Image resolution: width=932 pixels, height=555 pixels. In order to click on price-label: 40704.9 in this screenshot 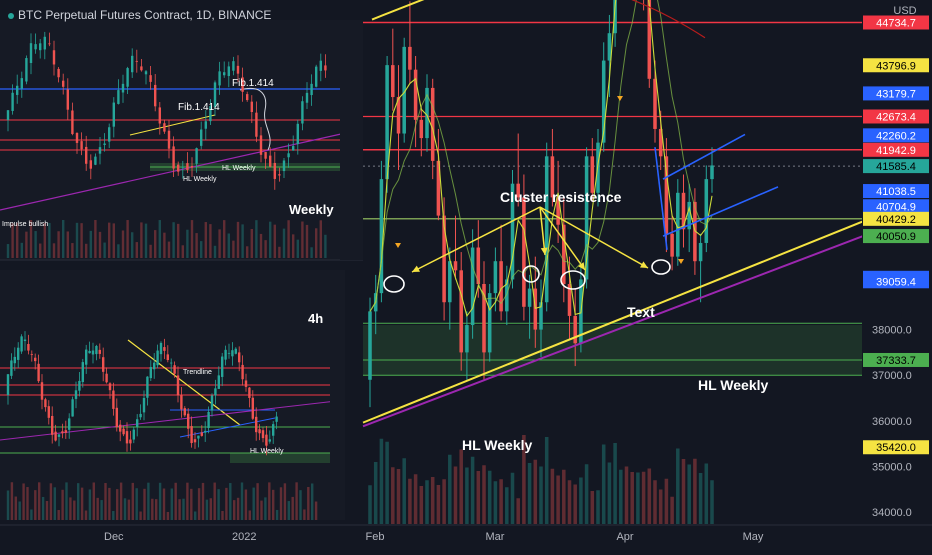, I will do `click(896, 207)`.